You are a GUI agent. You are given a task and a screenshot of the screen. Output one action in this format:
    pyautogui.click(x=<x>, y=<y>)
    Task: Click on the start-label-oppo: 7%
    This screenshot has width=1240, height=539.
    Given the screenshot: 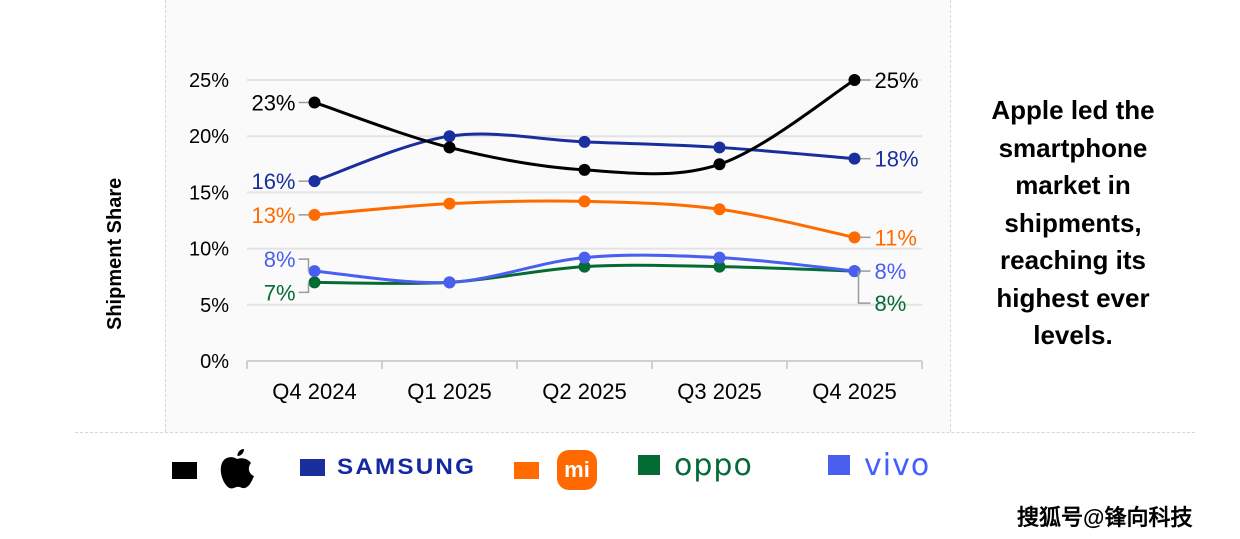 What is the action you would take?
    pyautogui.click(x=280, y=292)
    